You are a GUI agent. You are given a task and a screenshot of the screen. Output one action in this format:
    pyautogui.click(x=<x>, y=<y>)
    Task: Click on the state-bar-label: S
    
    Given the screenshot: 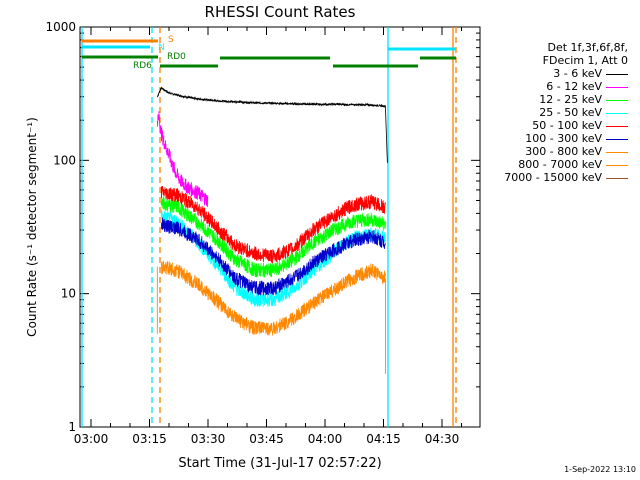 What is the action you would take?
    pyautogui.click(x=171, y=40)
    